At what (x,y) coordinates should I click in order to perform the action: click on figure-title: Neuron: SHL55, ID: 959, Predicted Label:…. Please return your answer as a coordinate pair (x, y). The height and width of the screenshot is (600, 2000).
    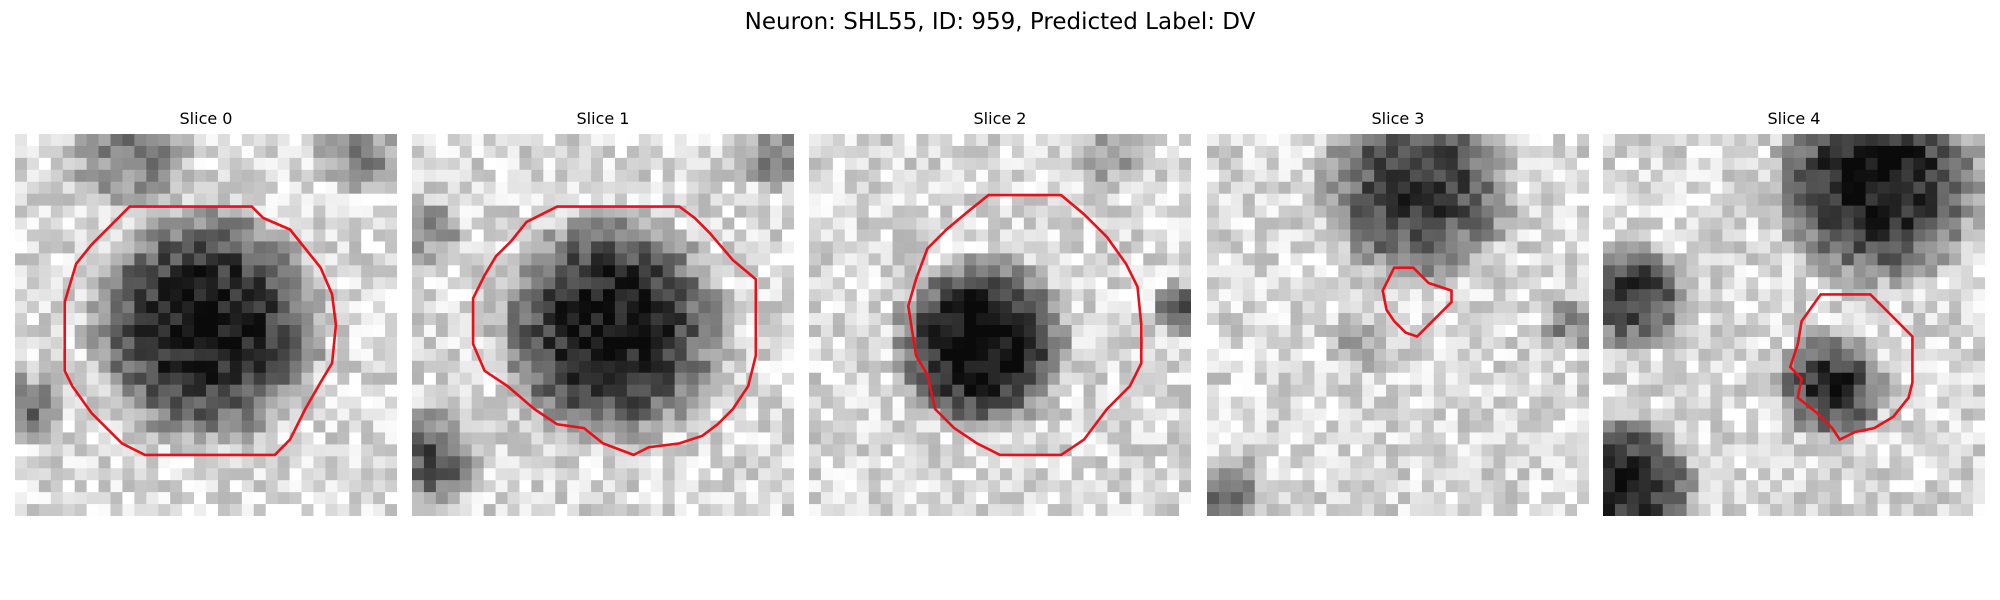
    Looking at the image, I should click on (1000, 22).